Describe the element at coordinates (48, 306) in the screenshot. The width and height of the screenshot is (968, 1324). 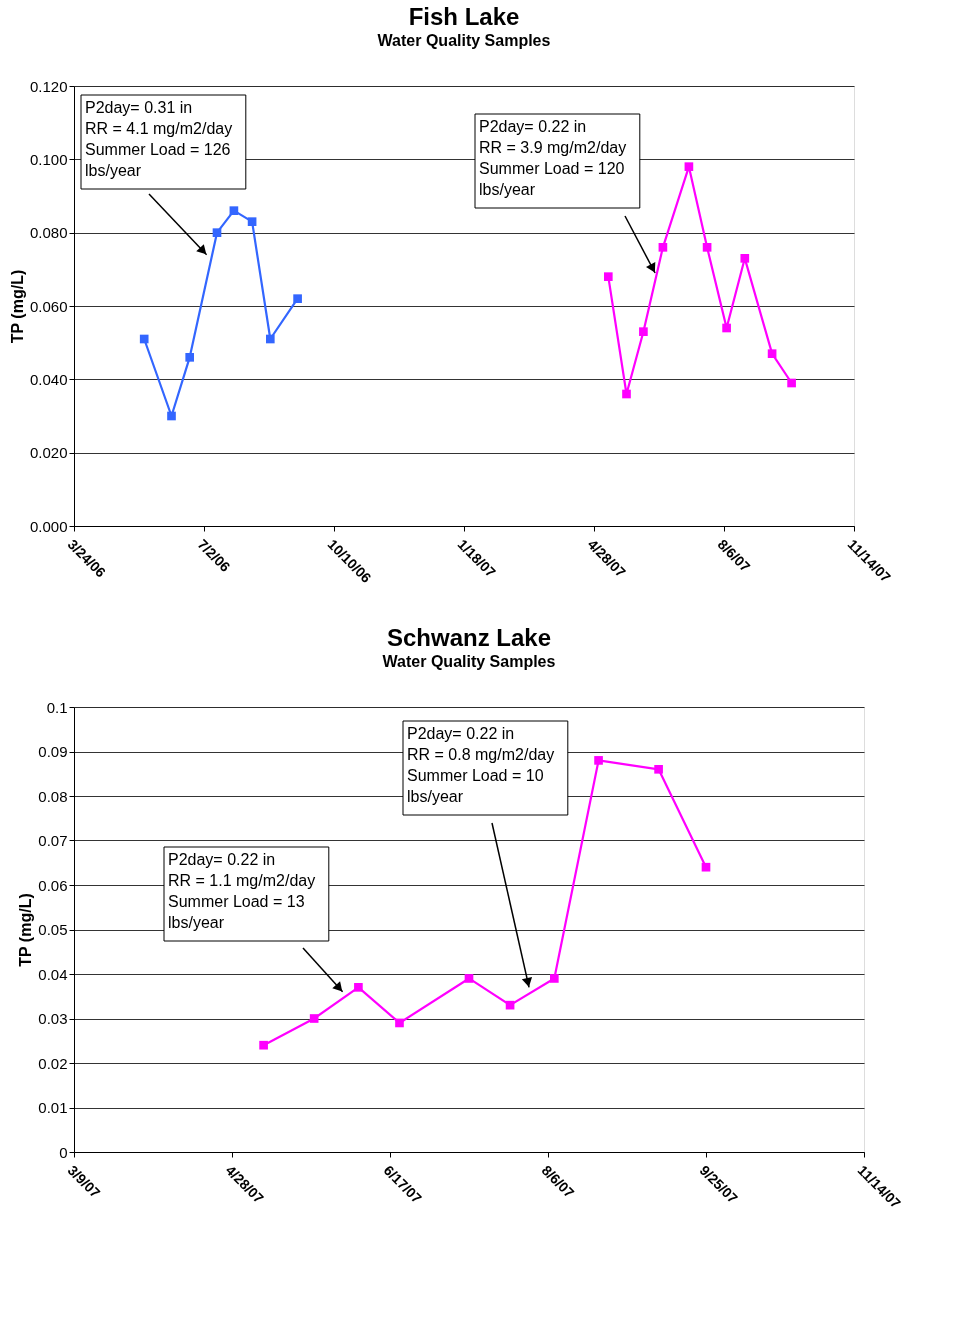
I see `y-tick-label: 0.060` at that location.